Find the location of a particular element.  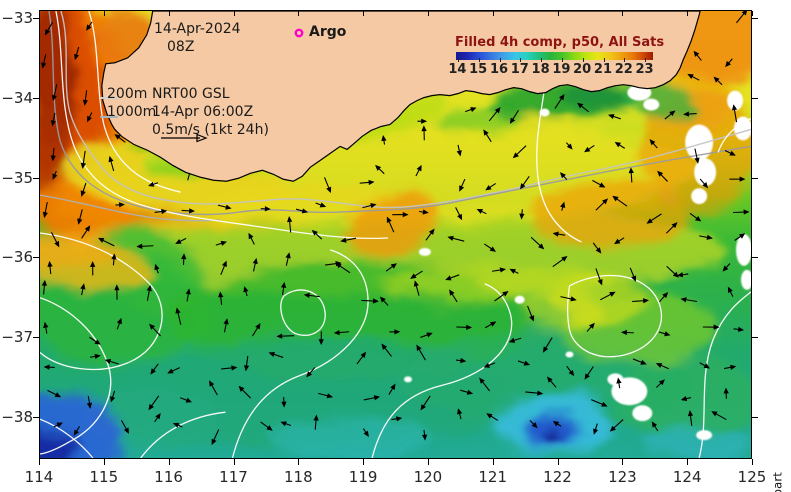

colorbar-tick-label: 17 is located at coordinates (519, 69).